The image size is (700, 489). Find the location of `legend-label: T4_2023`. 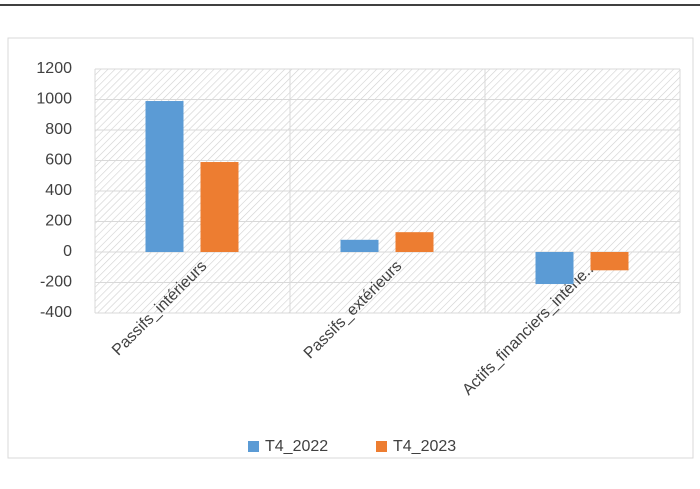

legend-label: T4_2023 is located at coordinates (424, 446).